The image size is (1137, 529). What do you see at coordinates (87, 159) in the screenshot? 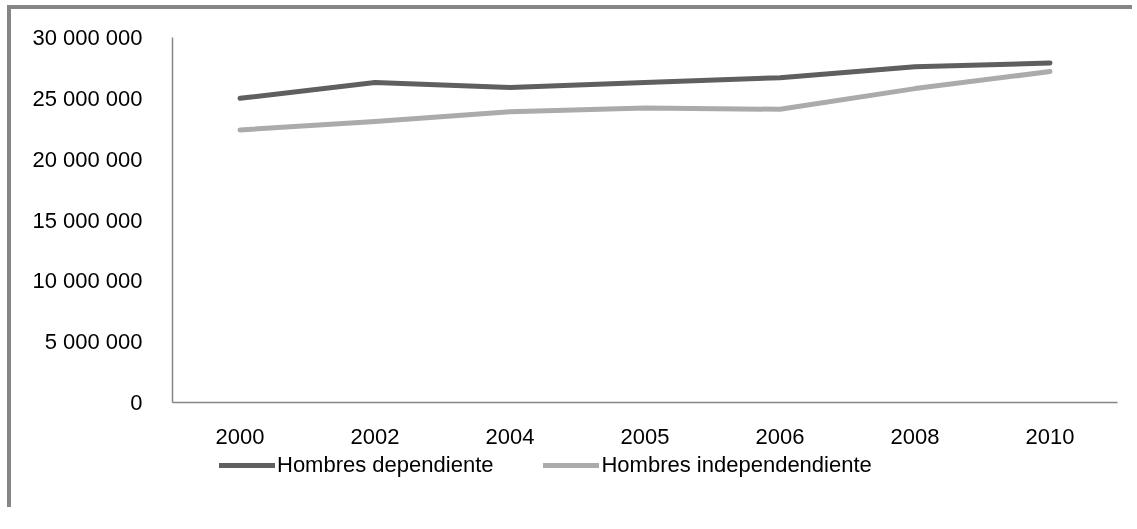
I see `y-tick-label: 20 000 000` at bounding box center [87, 159].